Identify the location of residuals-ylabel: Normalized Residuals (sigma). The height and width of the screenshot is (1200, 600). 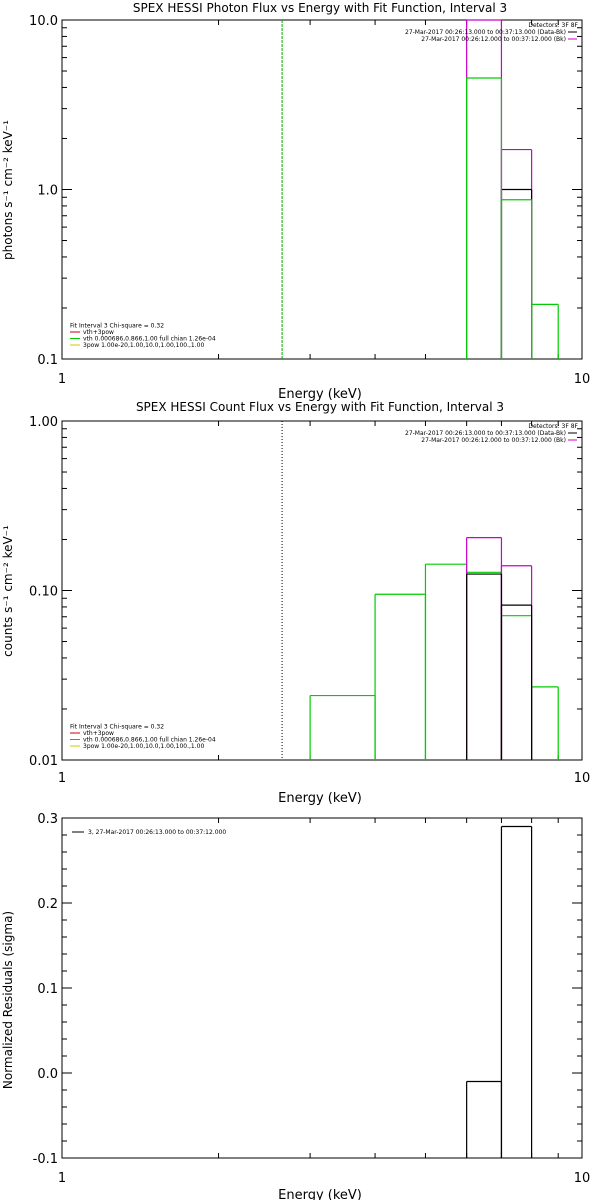
(8, 1000).